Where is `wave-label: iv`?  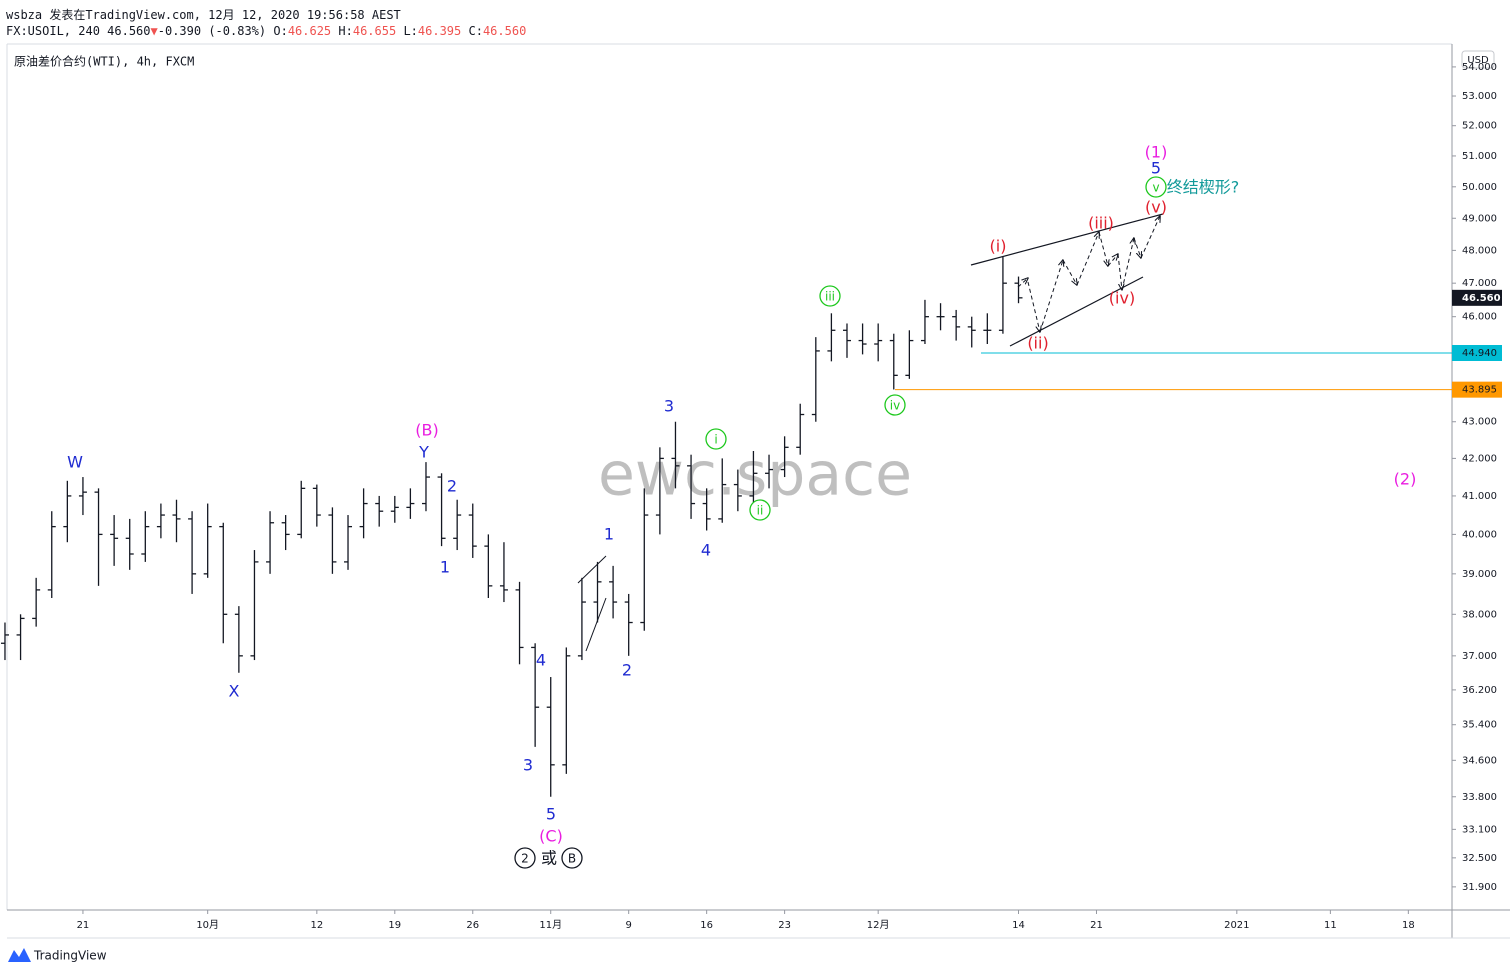
wave-label: iv is located at coordinates (895, 406).